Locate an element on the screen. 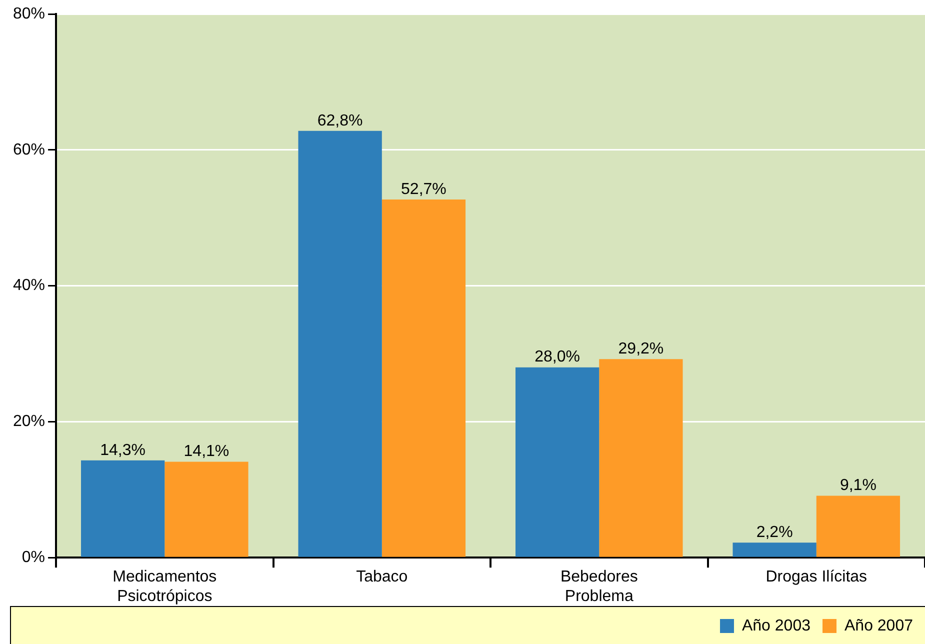  data-label: 52,7% is located at coordinates (423, 189).